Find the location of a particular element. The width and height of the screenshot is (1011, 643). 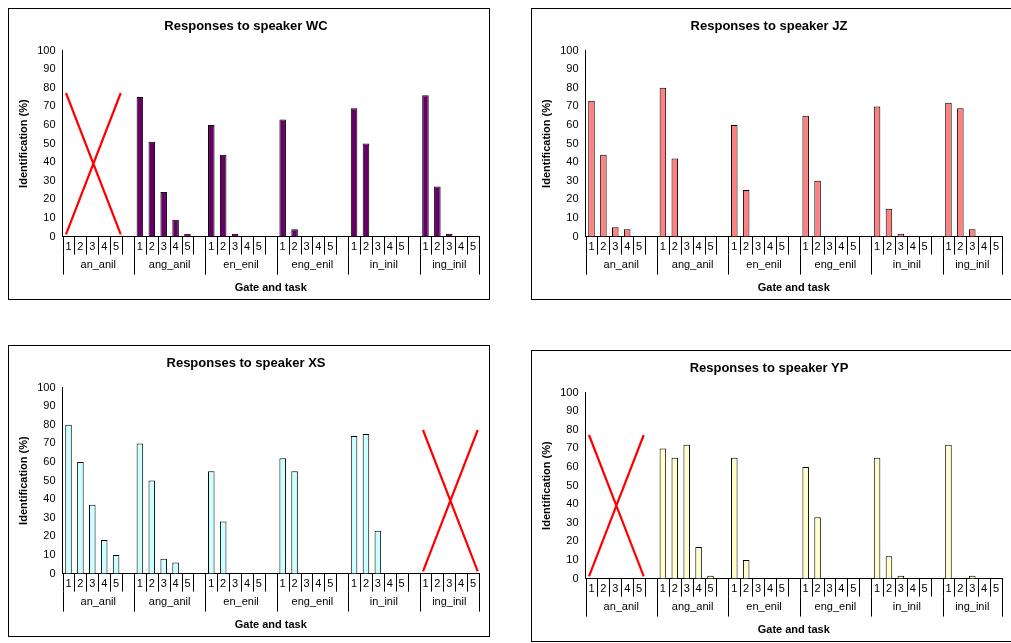

text: en_enil is located at coordinates (764, 263).